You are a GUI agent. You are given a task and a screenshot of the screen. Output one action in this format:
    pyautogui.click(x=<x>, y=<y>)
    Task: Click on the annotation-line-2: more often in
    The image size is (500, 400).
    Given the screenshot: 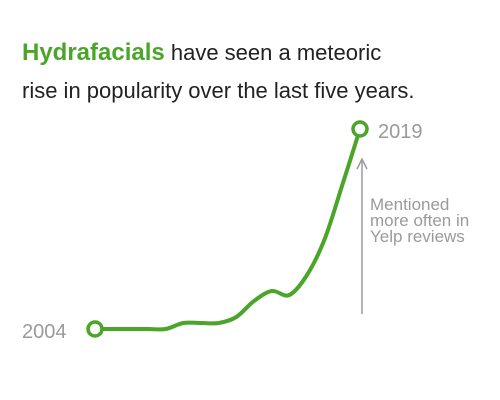 What is the action you would take?
    pyautogui.click(x=419, y=220)
    